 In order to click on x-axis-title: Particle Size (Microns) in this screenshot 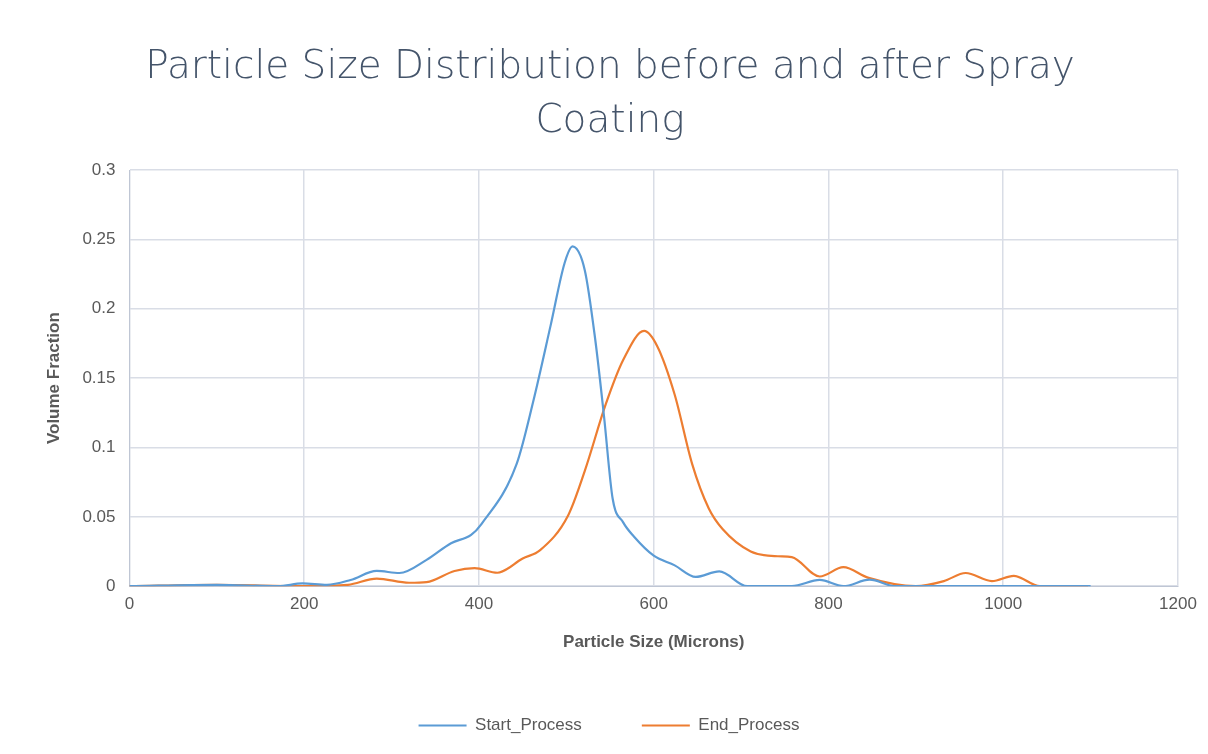, I will do `click(654, 642)`.